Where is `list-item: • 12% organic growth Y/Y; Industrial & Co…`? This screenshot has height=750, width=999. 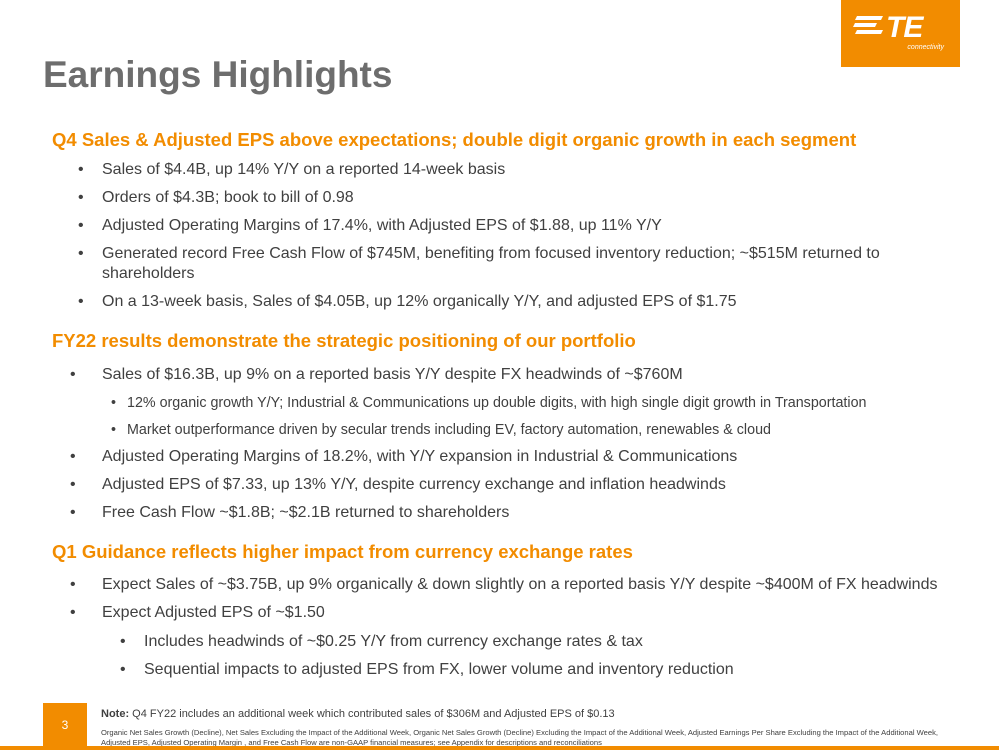
list-item: • 12% organic growth Y/Y; Industrial & Co… is located at coordinates (489, 403).